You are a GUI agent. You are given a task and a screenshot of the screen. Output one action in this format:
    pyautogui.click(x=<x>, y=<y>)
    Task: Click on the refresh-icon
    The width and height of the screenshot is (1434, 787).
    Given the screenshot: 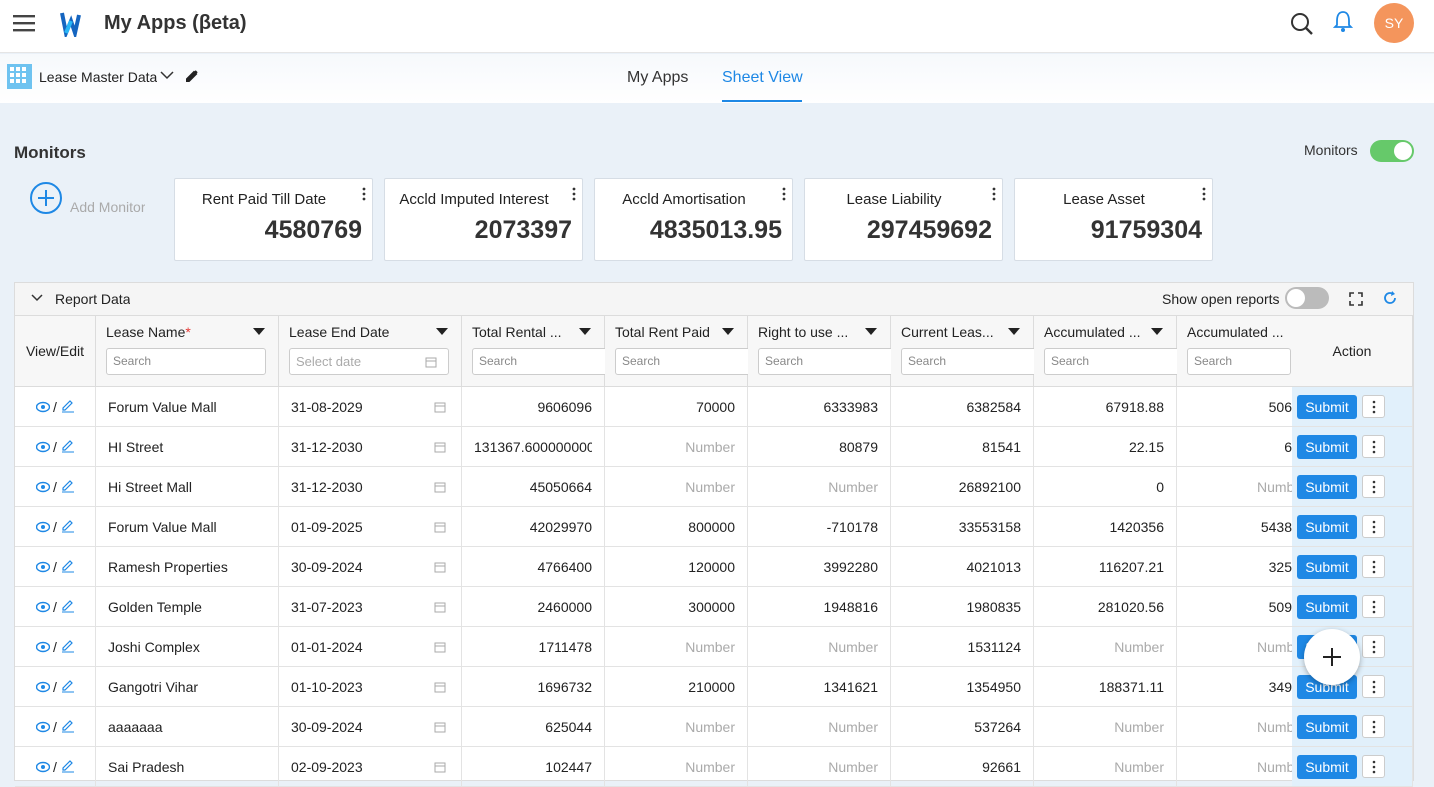 What is the action you would take?
    pyautogui.click(x=1390, y=298)
    